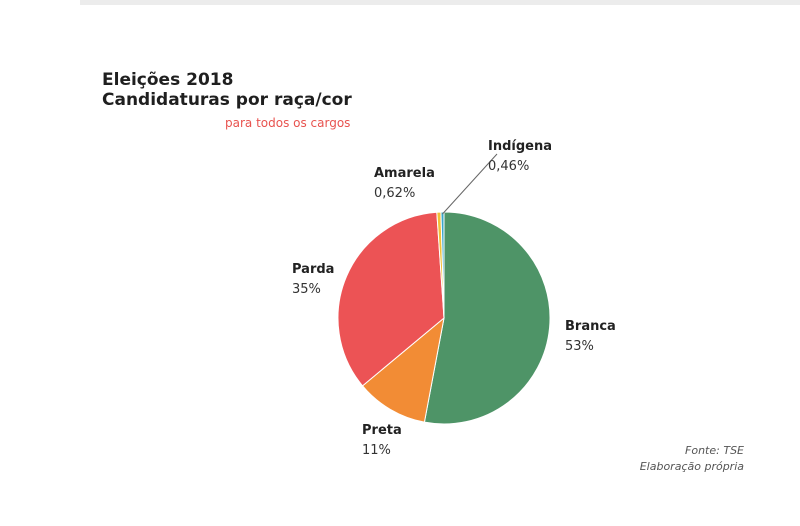 The image size is (800, 526). What do you see at coordinates (692, 459) in the screenshot?
I see `chart-source: Fonte: TSE Elaboração própria` at bounding box center [692, 459].